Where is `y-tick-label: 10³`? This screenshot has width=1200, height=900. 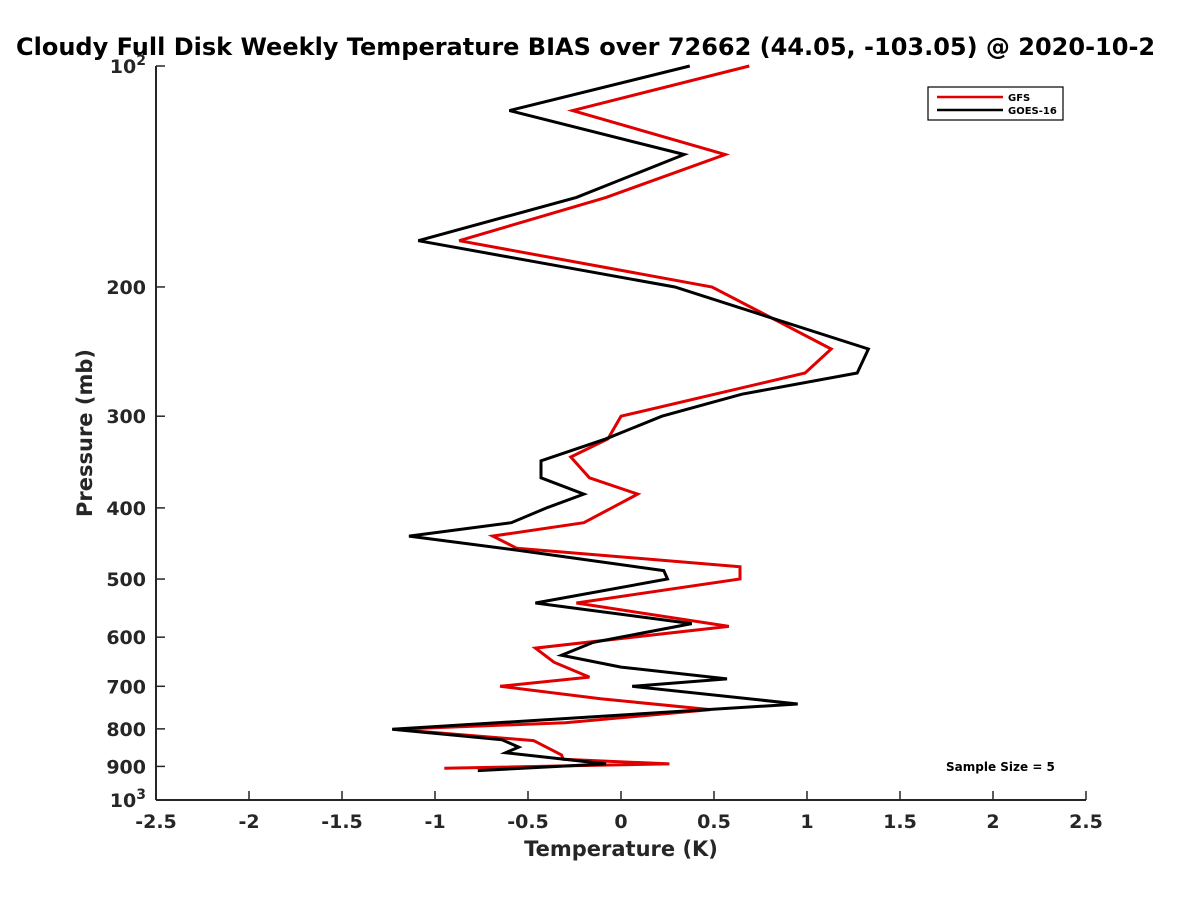
y-tick-label: 10³ is located at coordinates (128, 799).